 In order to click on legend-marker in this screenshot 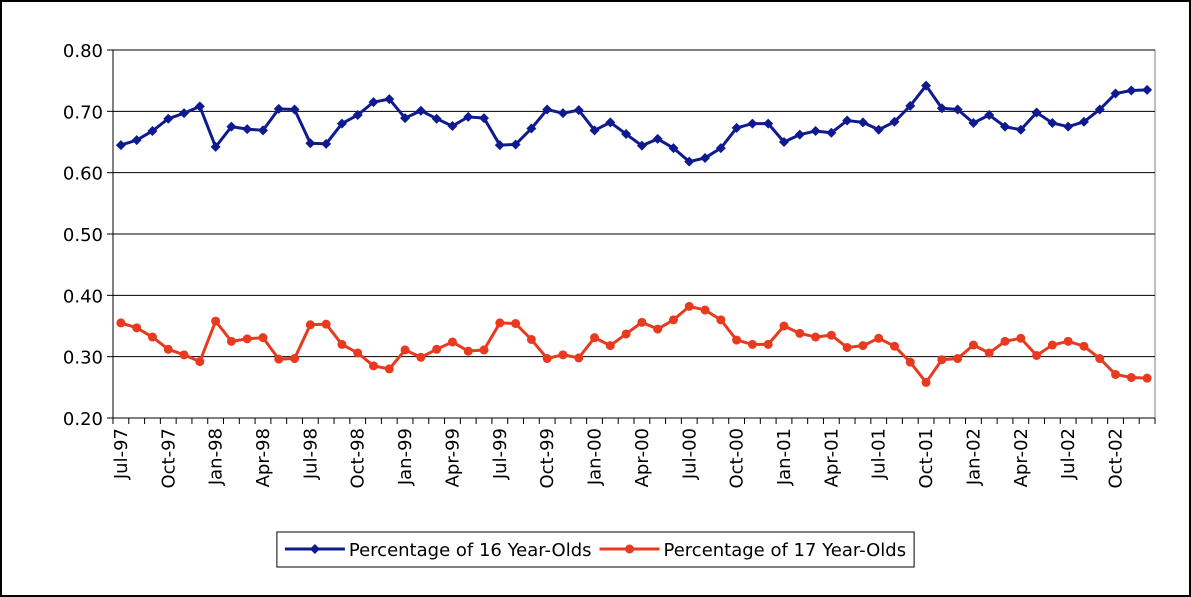, I will do `click(314, 549)`.